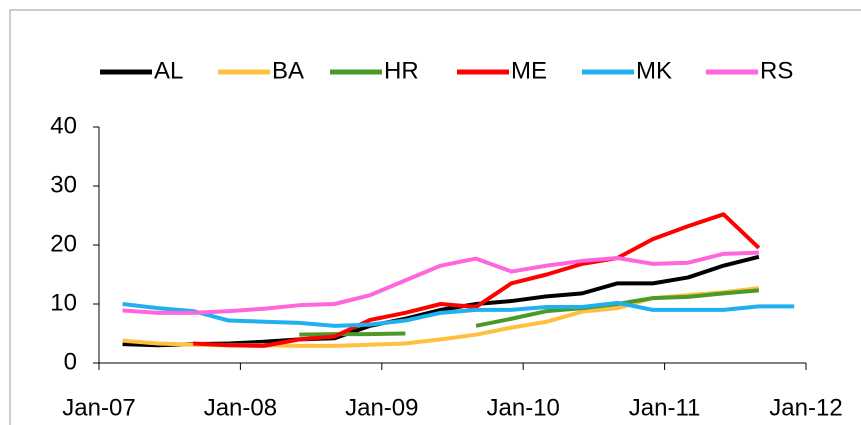  I want to click on y-tick-label: 30, so click(63, 184).